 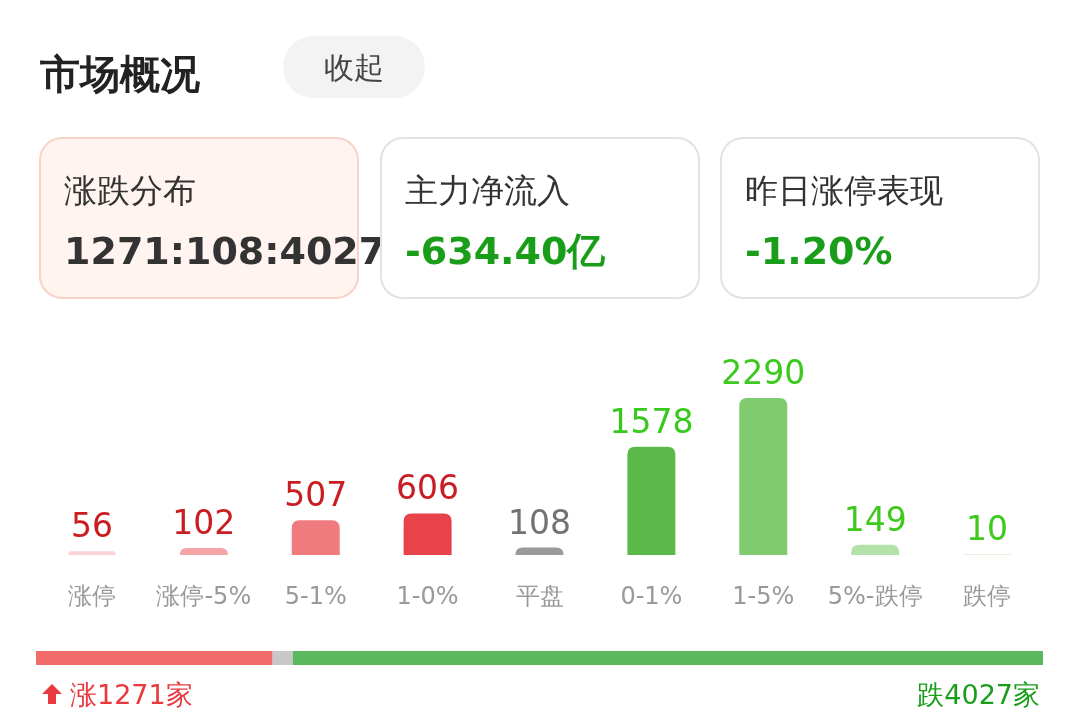 I want to click on data-label: 507, so click(x=316, y=495).